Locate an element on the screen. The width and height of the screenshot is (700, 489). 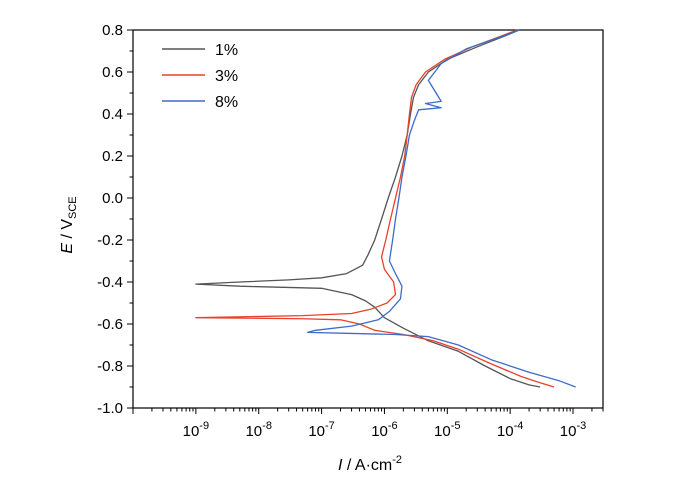
y-tick-label: 0.2 is located at coordinates (112, 156).